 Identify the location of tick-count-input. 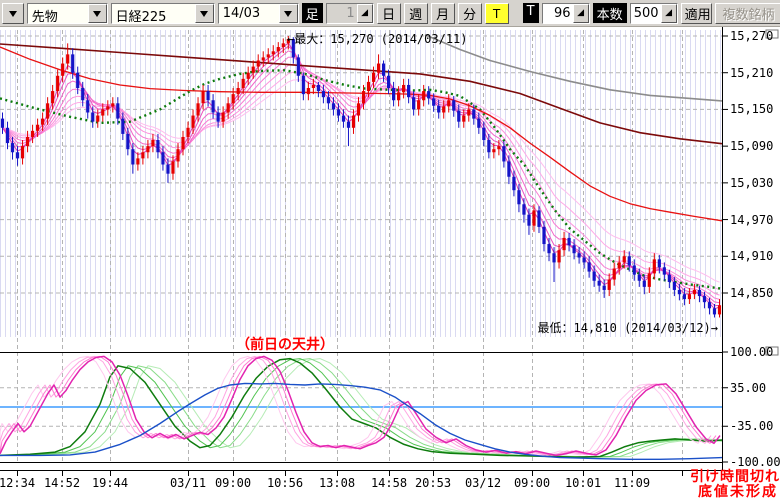
(557, 13).